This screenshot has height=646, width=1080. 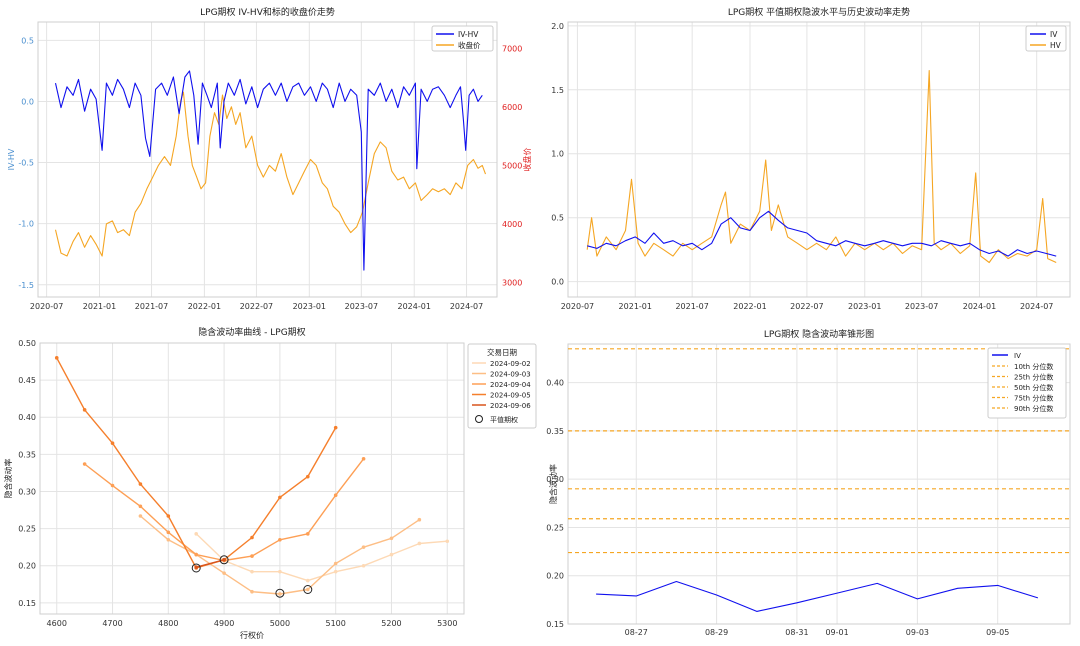 What do you see at coordinates (11, 159) in the screenshot?
I see `y-axis-label: IV-HV` at bounding box center [11, 159].